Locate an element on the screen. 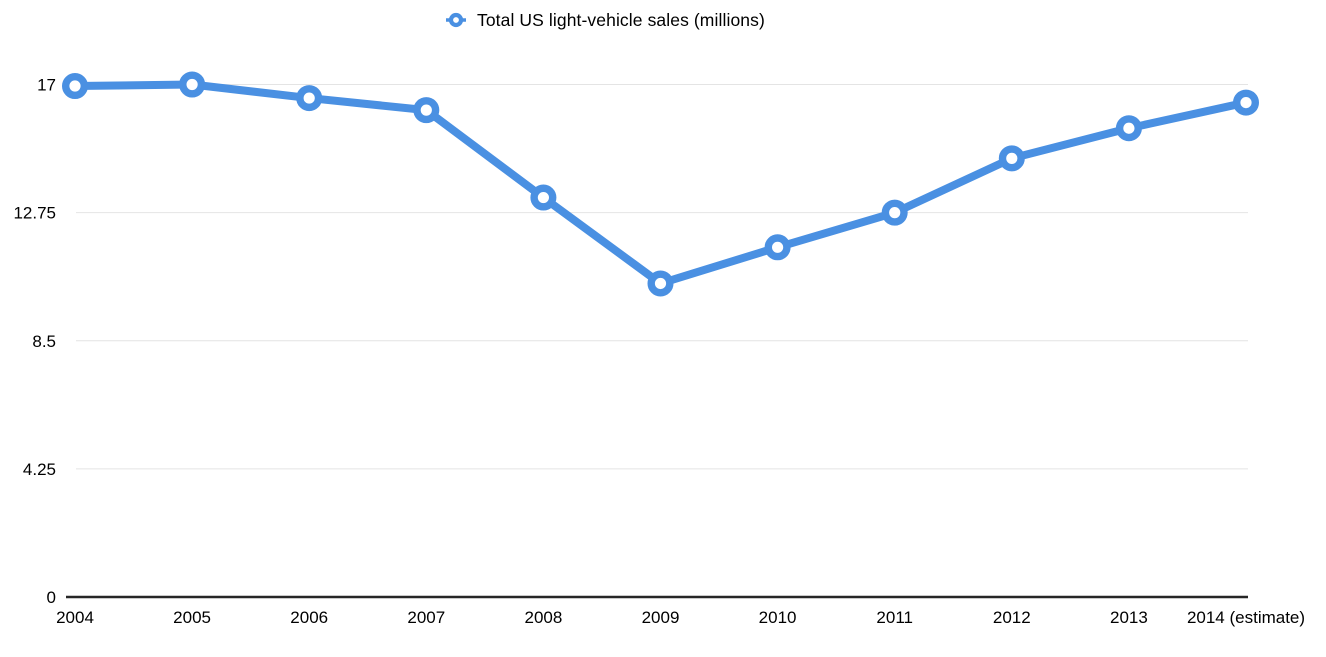 Image resolution: width=1326 pixels, height=657 pixels. x-tick-label: 2013 is located at coordinates (1129, 617).